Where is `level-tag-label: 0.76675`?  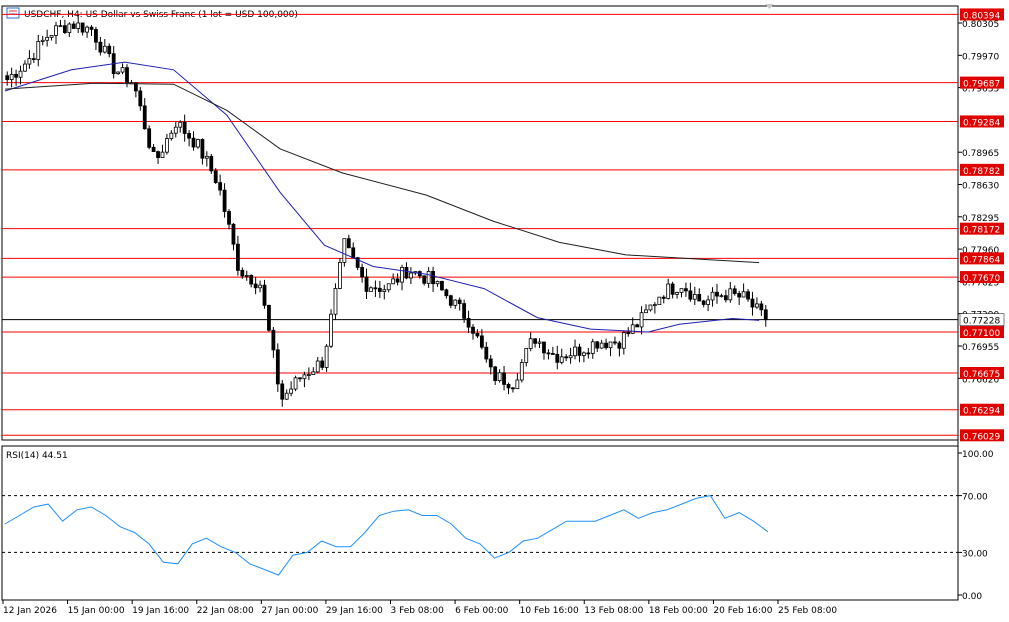 level-tag-label: 0.76675 is located at coordinates (981, 375).